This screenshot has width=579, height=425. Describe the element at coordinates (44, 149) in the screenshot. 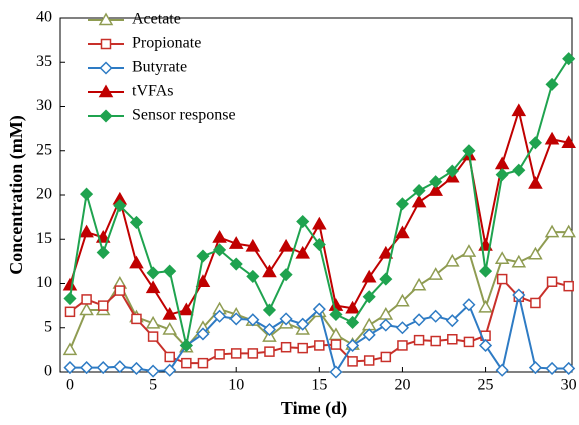

I see `y-tick-label: 25` at that location.